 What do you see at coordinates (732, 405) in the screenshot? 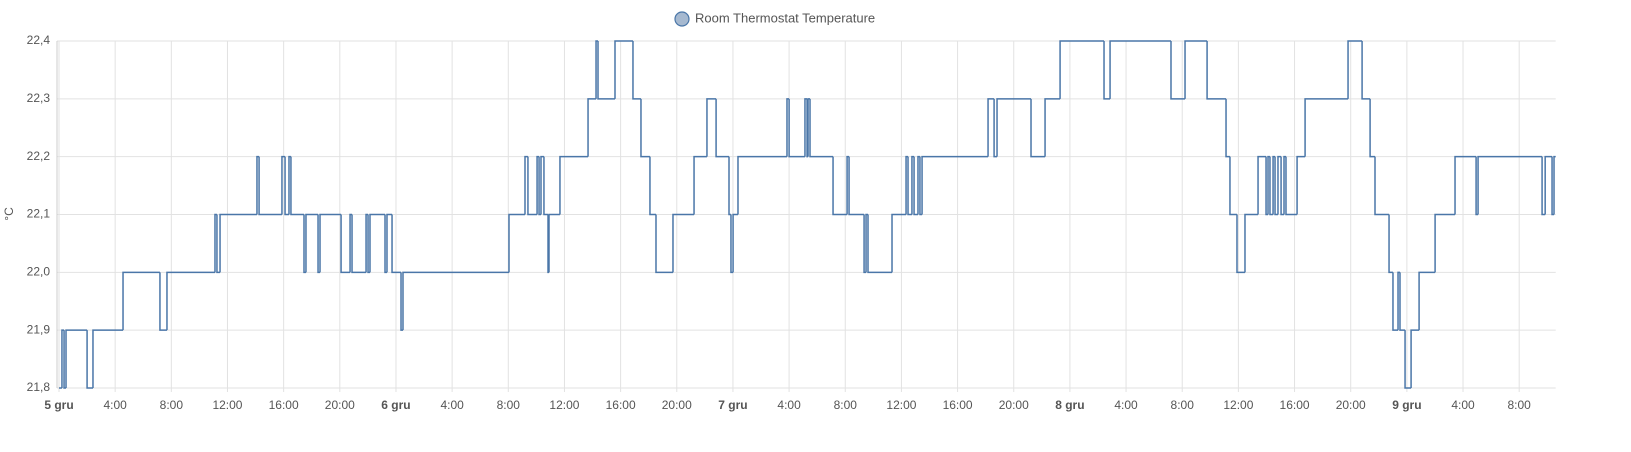
I see `x-tick-label: 7 gru` at bounding box center [732, 405].